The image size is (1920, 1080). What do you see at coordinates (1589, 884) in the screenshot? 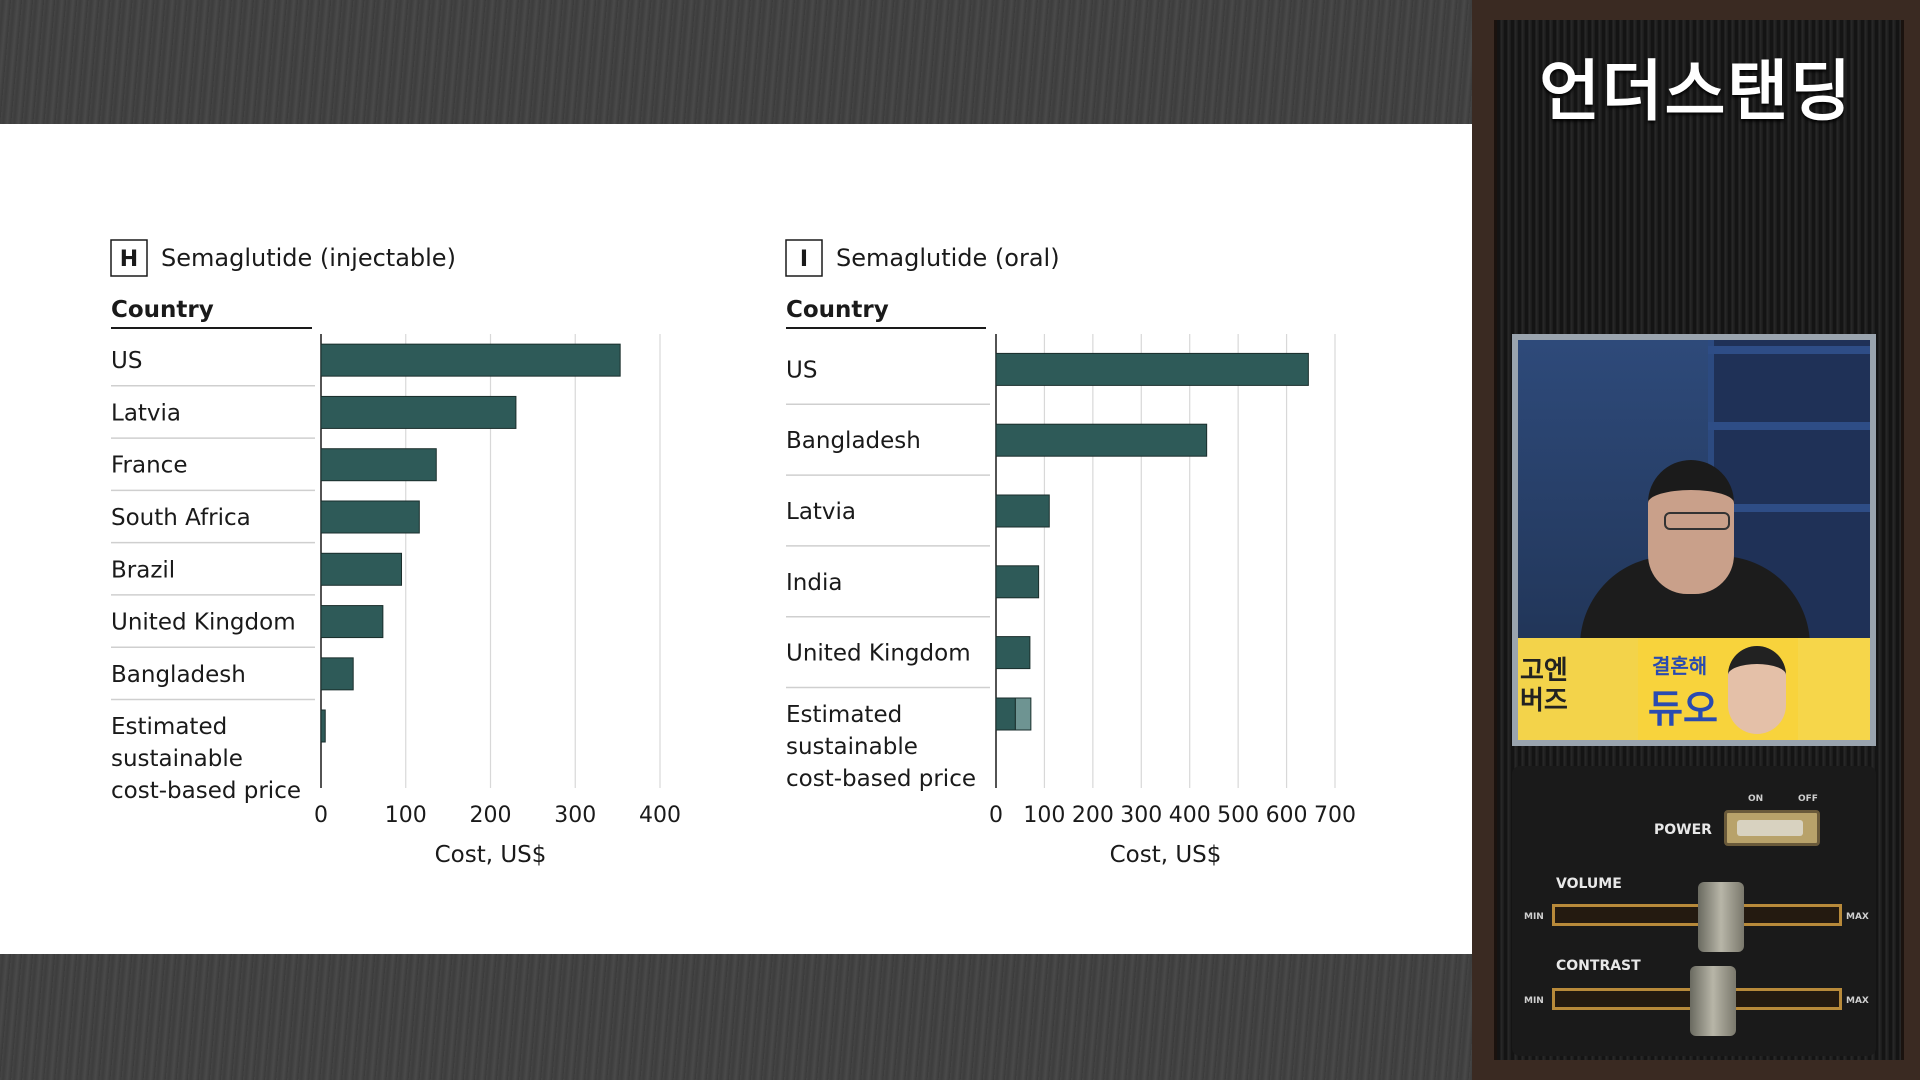
I see `volume-label: VOLUME` at bounding box center [1589, 884].